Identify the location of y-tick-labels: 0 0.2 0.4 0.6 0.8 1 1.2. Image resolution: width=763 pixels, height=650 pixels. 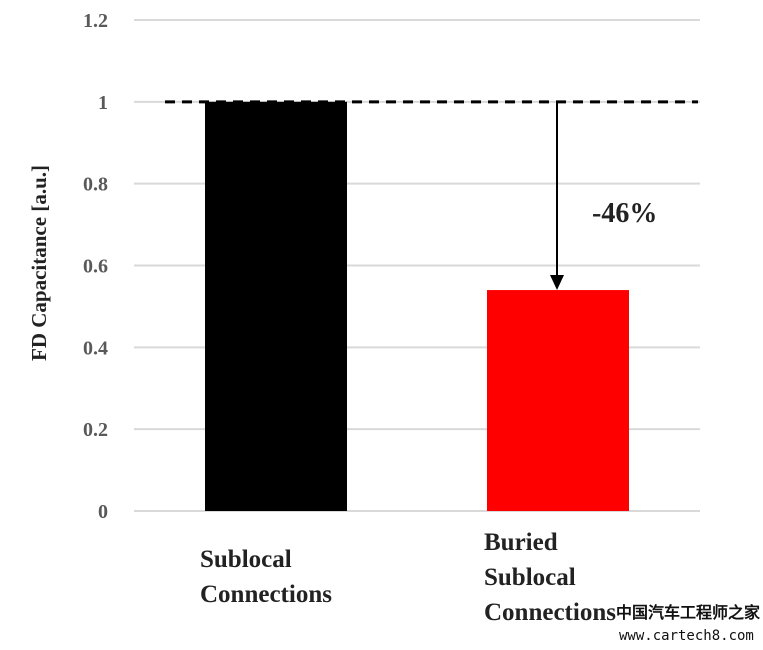
(95, 266).